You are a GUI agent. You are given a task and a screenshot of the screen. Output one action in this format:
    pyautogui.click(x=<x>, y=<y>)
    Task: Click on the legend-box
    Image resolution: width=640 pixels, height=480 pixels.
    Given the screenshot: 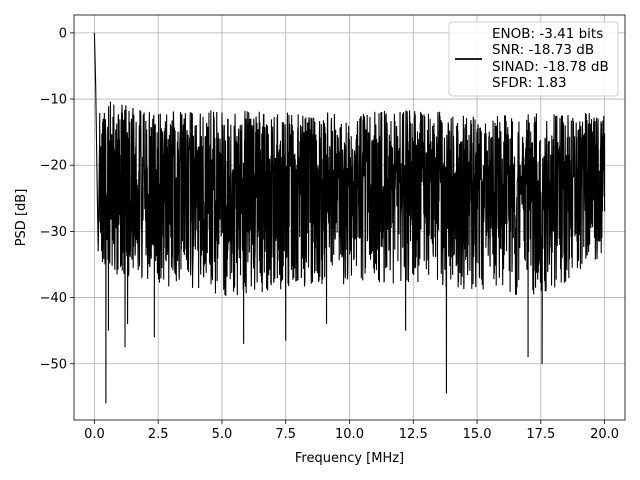 What is the action you would take?
    pyautogui.click(x=533, y=59)
    